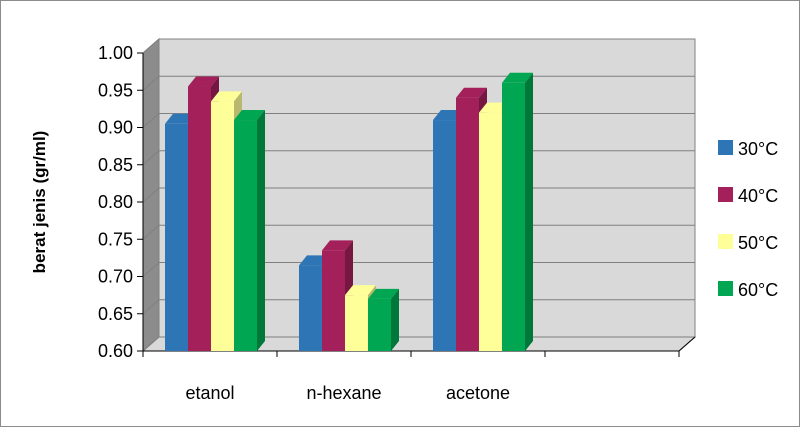 This screenshot has width=802, height=429. What do you see at coordinates (758, 290) in the screenshot?
I see `legend-label: 60°C` at bounding box center [758, 290].